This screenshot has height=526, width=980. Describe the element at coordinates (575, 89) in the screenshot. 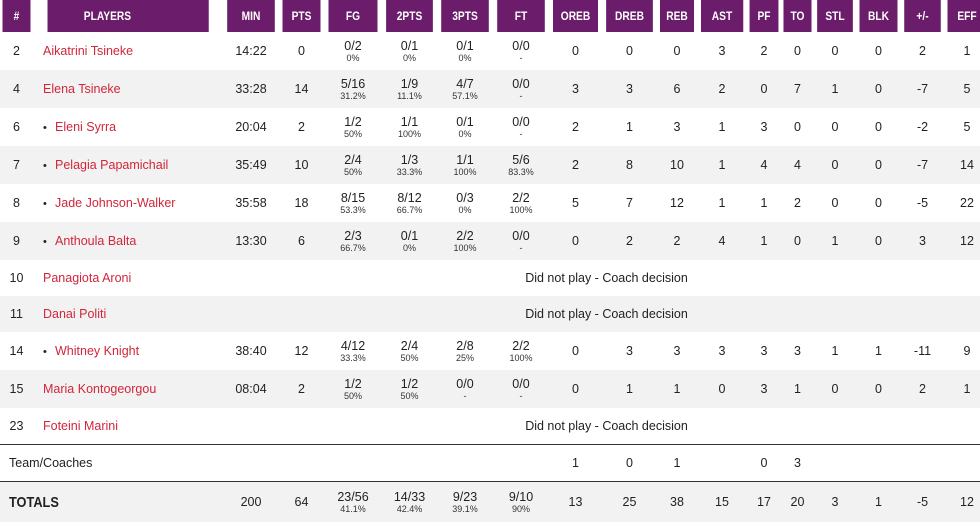

I see `stat-oreb: 3` at that location.